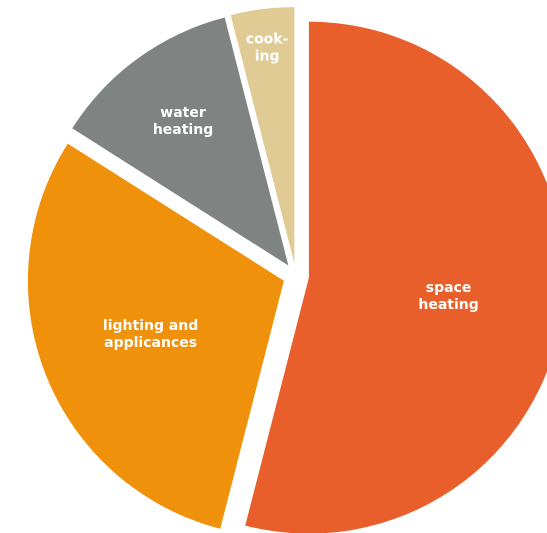 The height and width of the screenshot is (533, 547). Describe the element at coordinates (267, 40) in the screenshot. I see `pie-slice-label-line: cook-` at that location.